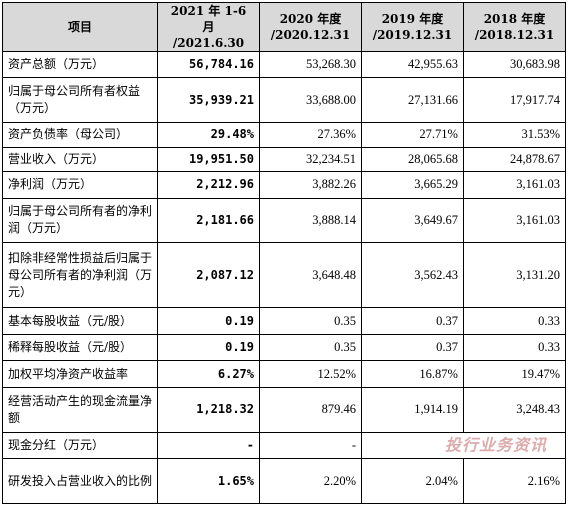 The height and width of the screenshot is (506, 568). I want to click on row-label: 研发投入占营业收入的比例, so click(80, 481).